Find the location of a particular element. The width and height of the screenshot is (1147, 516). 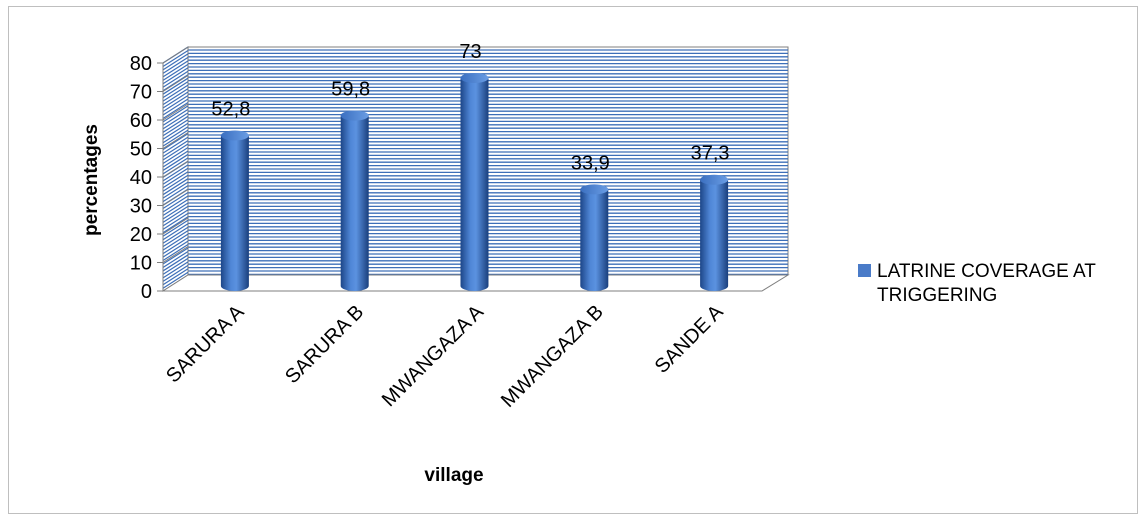

y-tick-label: 30 is located at coordinates (141, 207).